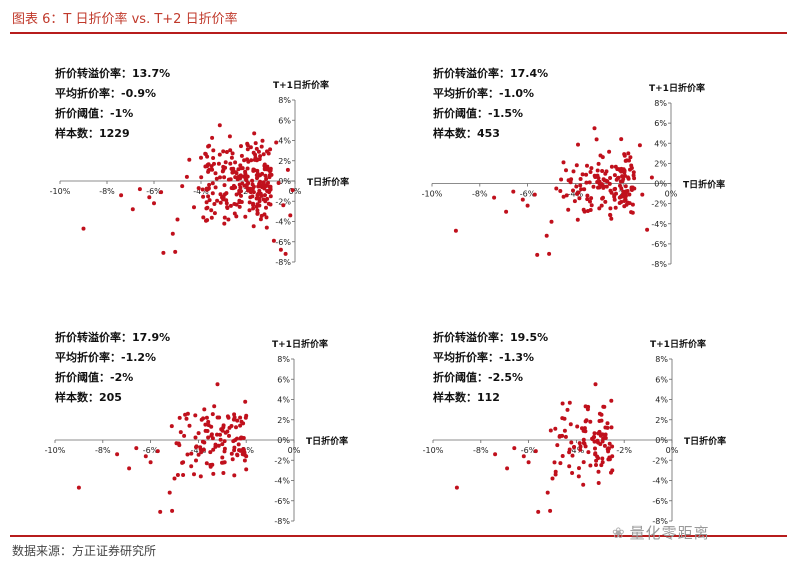  I want to click on x-tick-label: -10%, so click(55, 450).